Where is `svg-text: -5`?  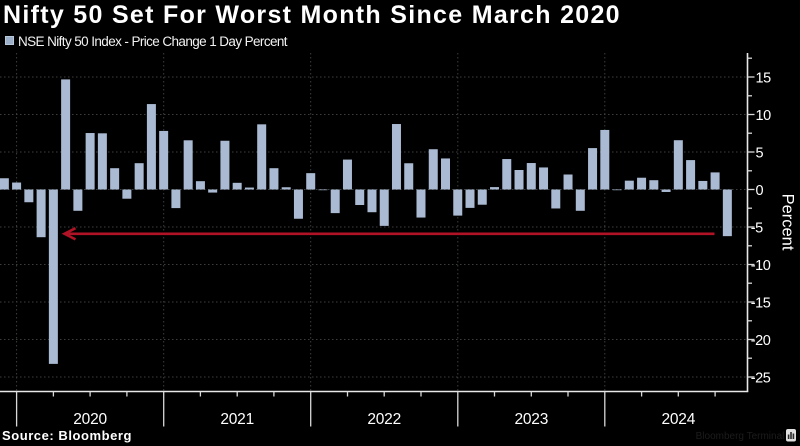
svg-text: -5 is located at coordinates (757, 229).